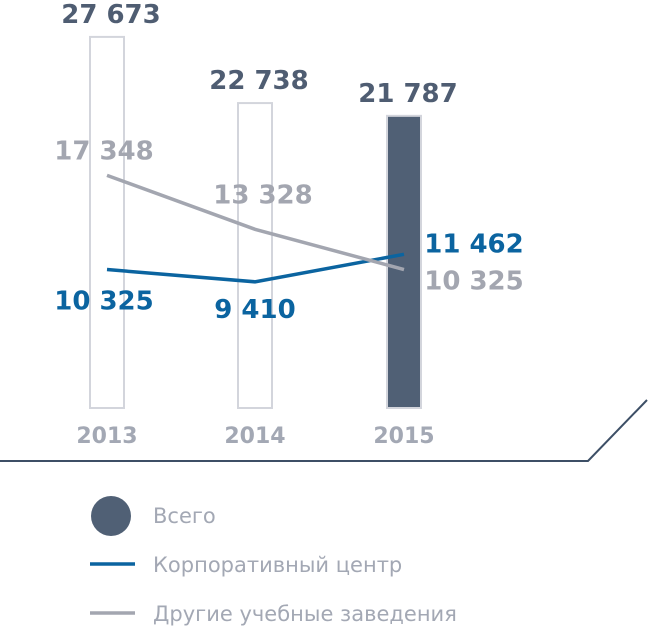 The width and height of the screenshot is (649, 628). I want to click on bar-2013, so click(107, 222).